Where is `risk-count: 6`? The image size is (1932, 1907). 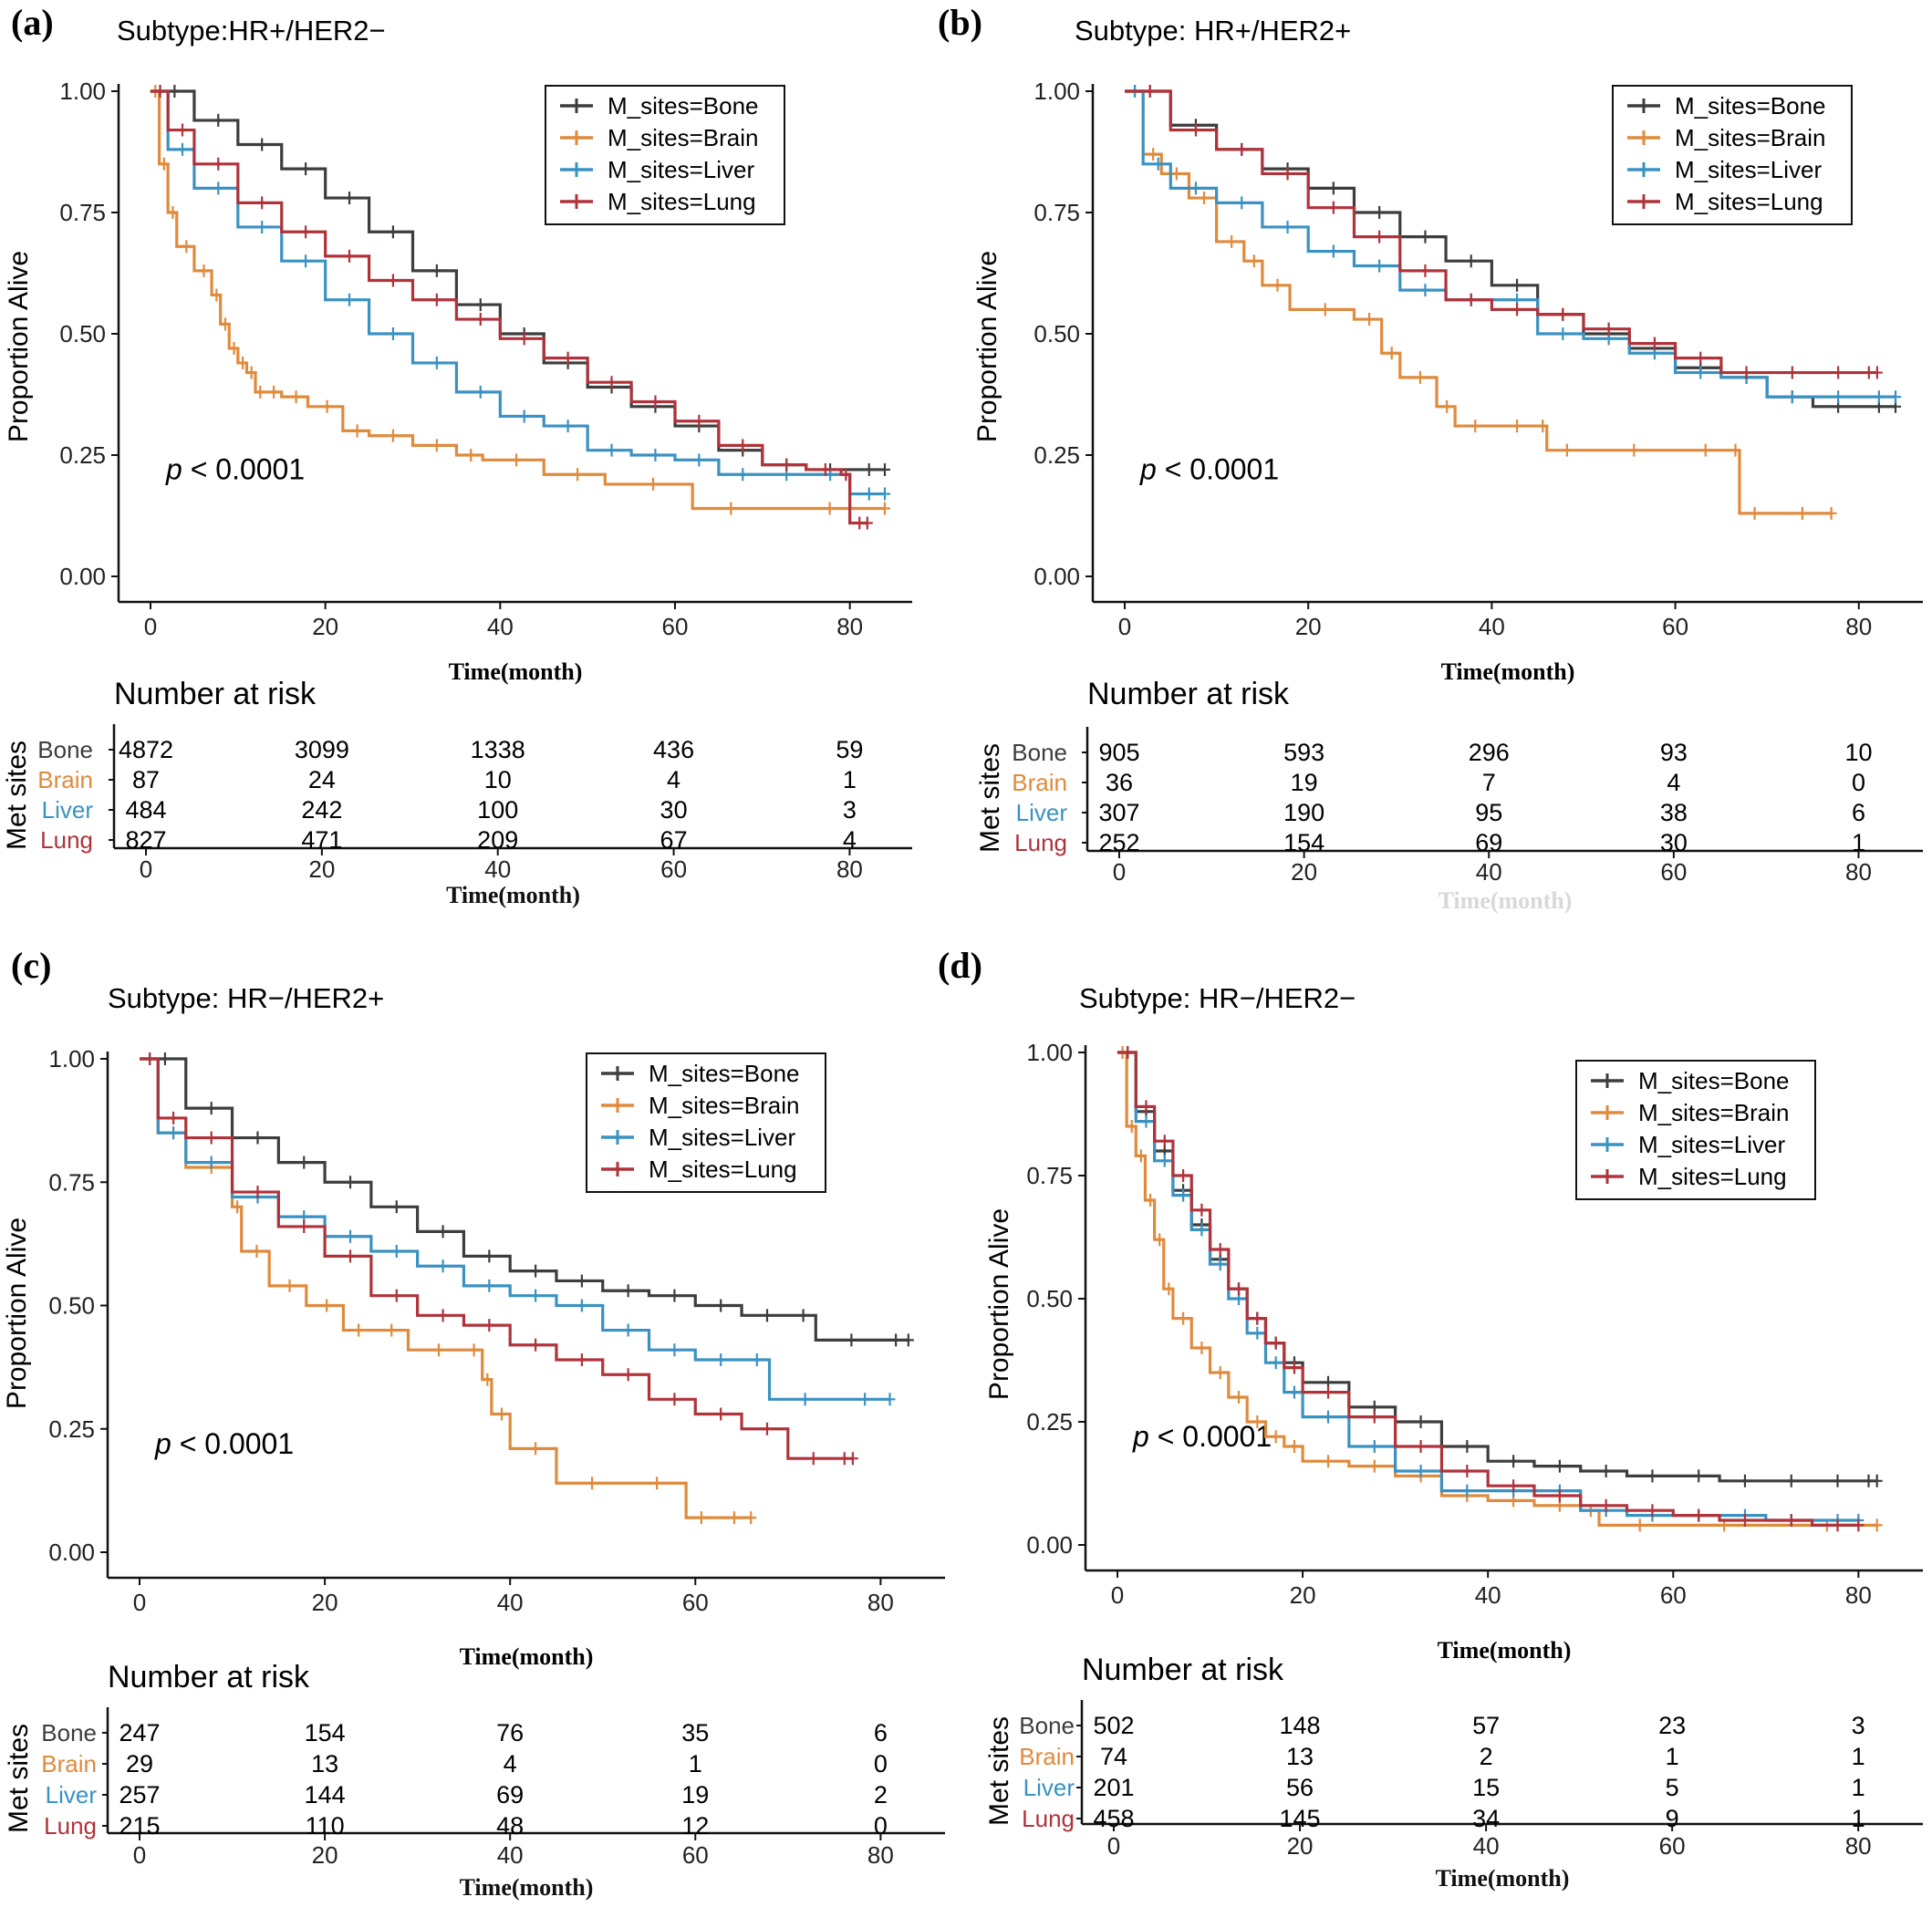
risk-count: 6 is located at coordinates (881, 1732).